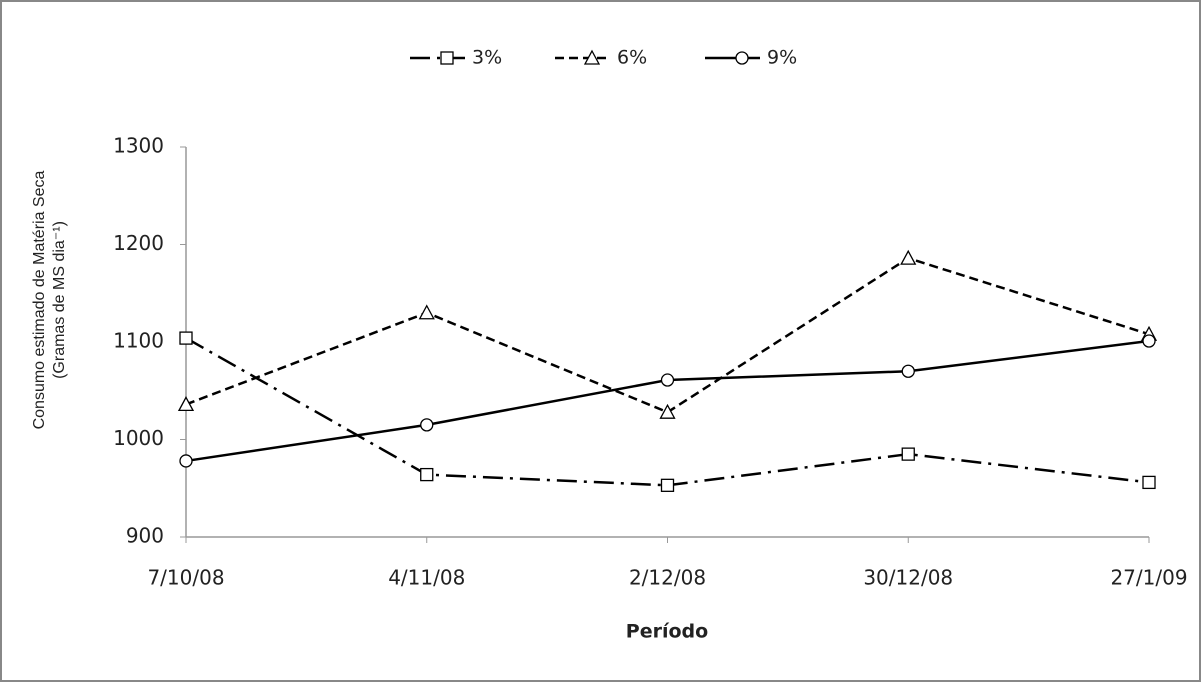 The width and height of the screenshot is (1201, 686). Describe the element at coordinates (185, 578) in the screenshot. I see `x-tick-label: 7/10/08` at that location.